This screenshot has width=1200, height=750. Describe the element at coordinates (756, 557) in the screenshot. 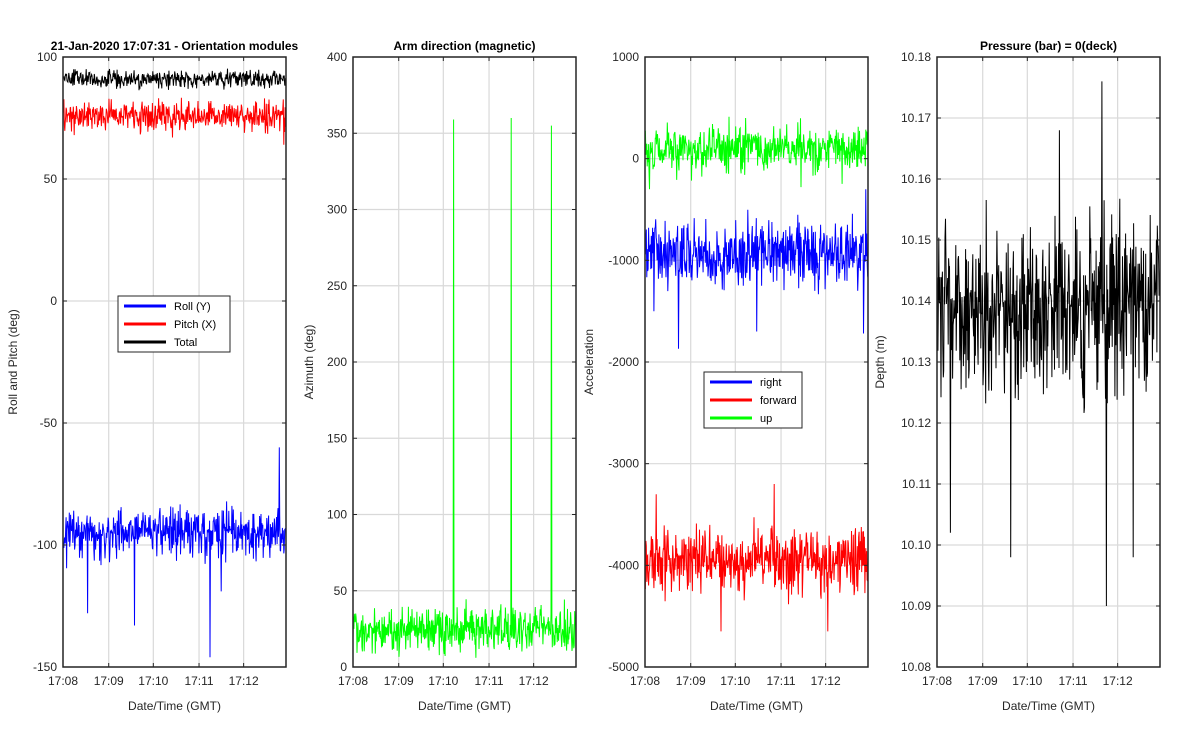

I see `series-line-forward` at that location.